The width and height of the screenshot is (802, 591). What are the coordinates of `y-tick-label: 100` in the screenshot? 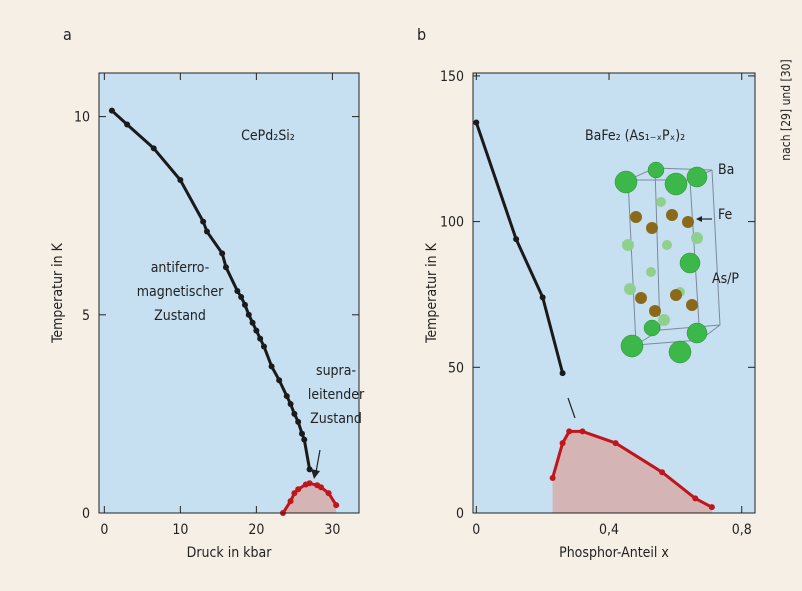 It's located at (452, 223).